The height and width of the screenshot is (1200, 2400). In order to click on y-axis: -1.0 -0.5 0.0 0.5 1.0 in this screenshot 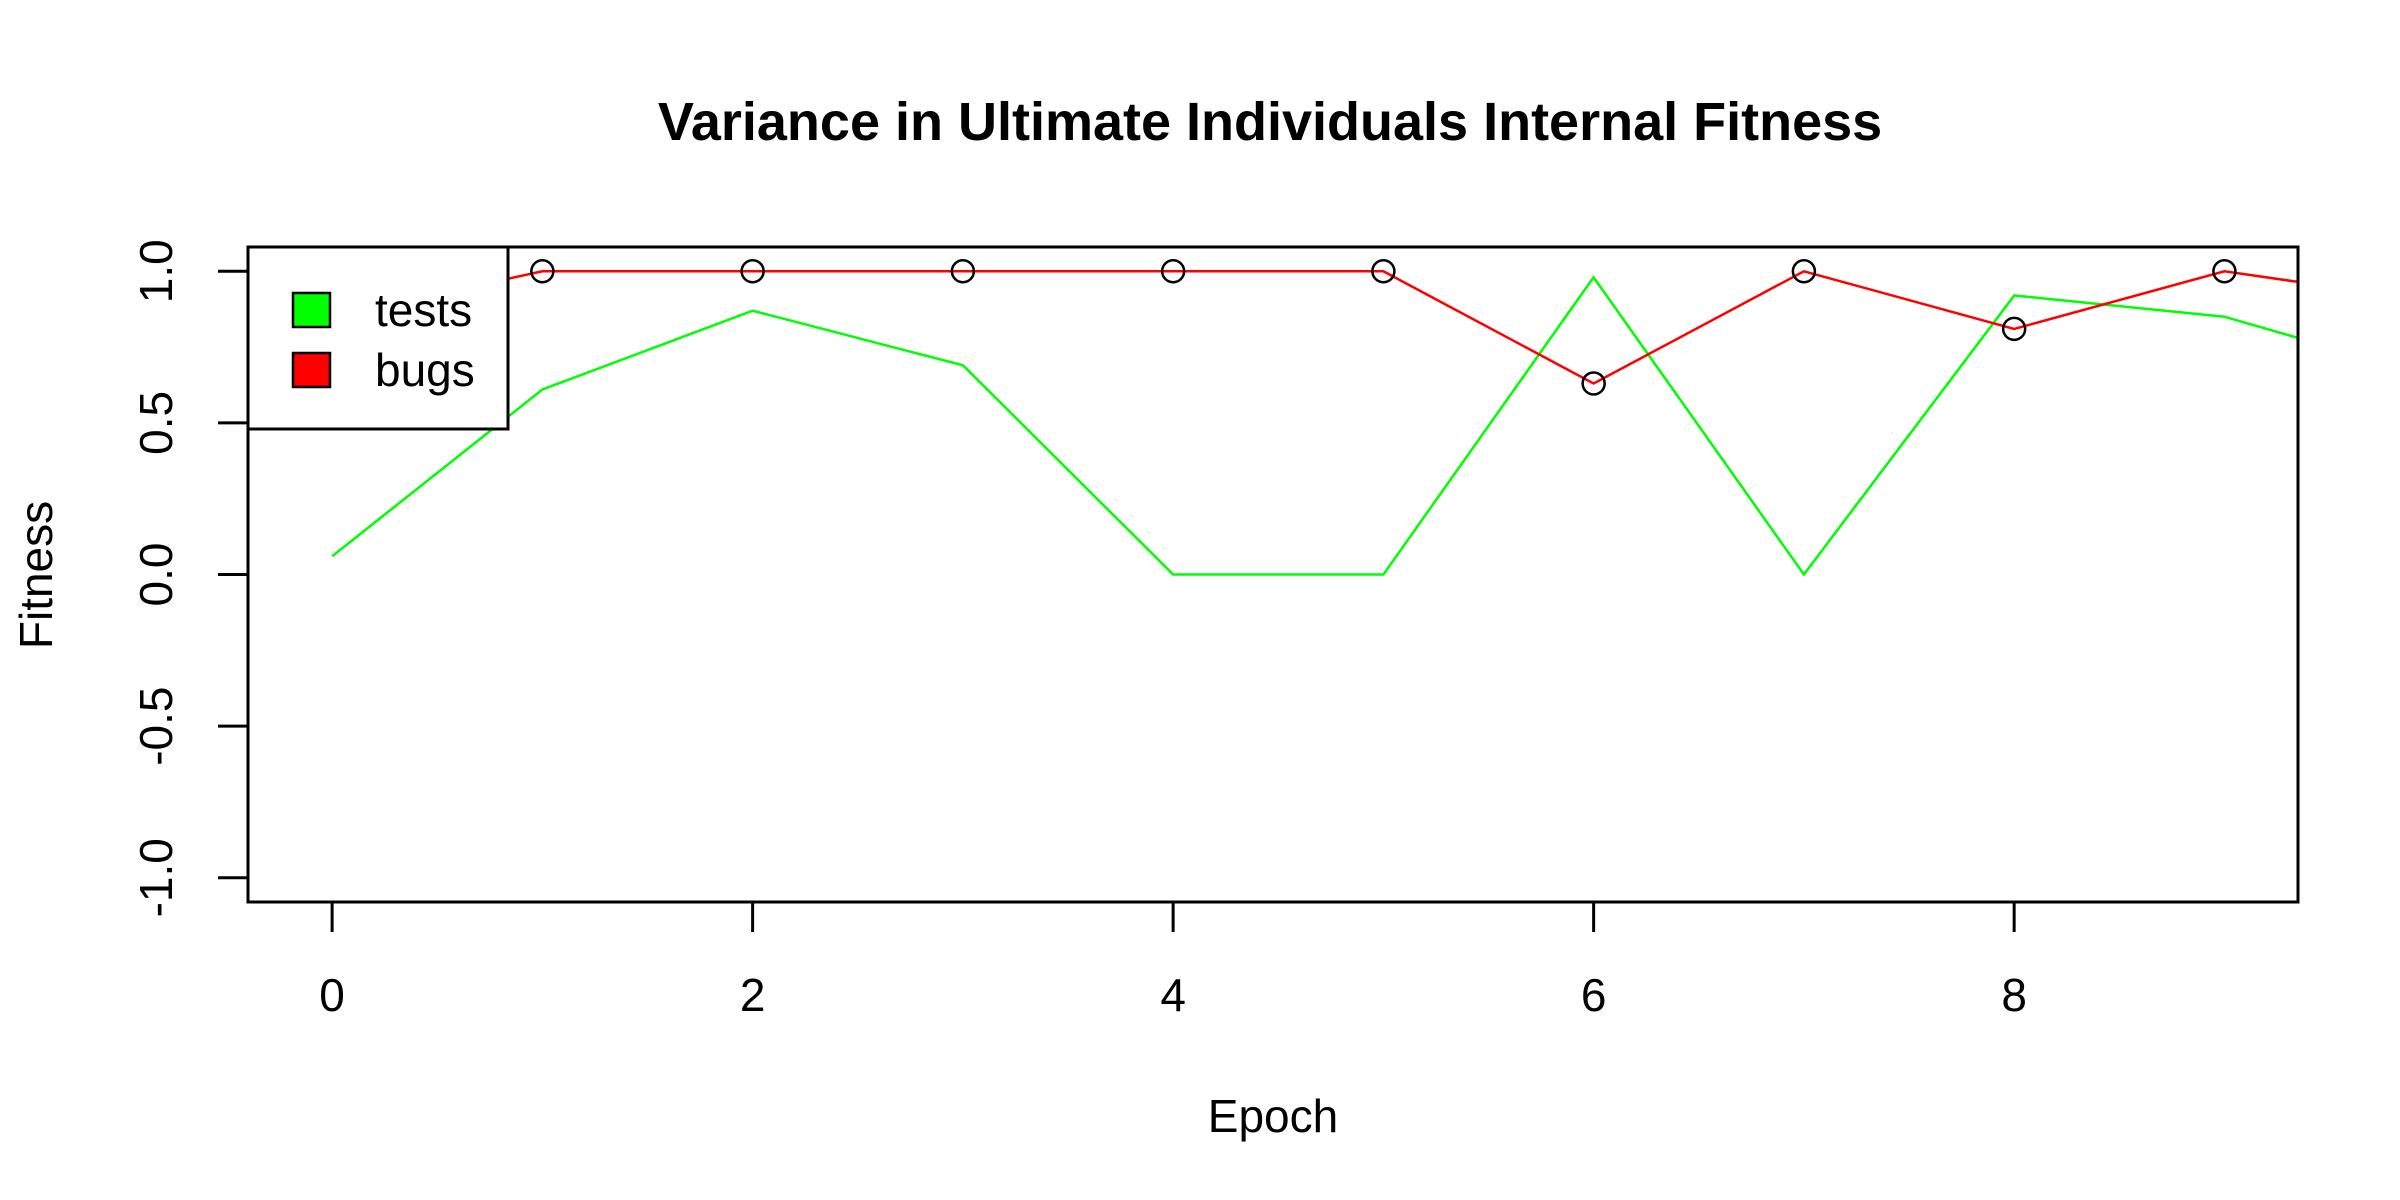, I will do `click(190, 578)`.